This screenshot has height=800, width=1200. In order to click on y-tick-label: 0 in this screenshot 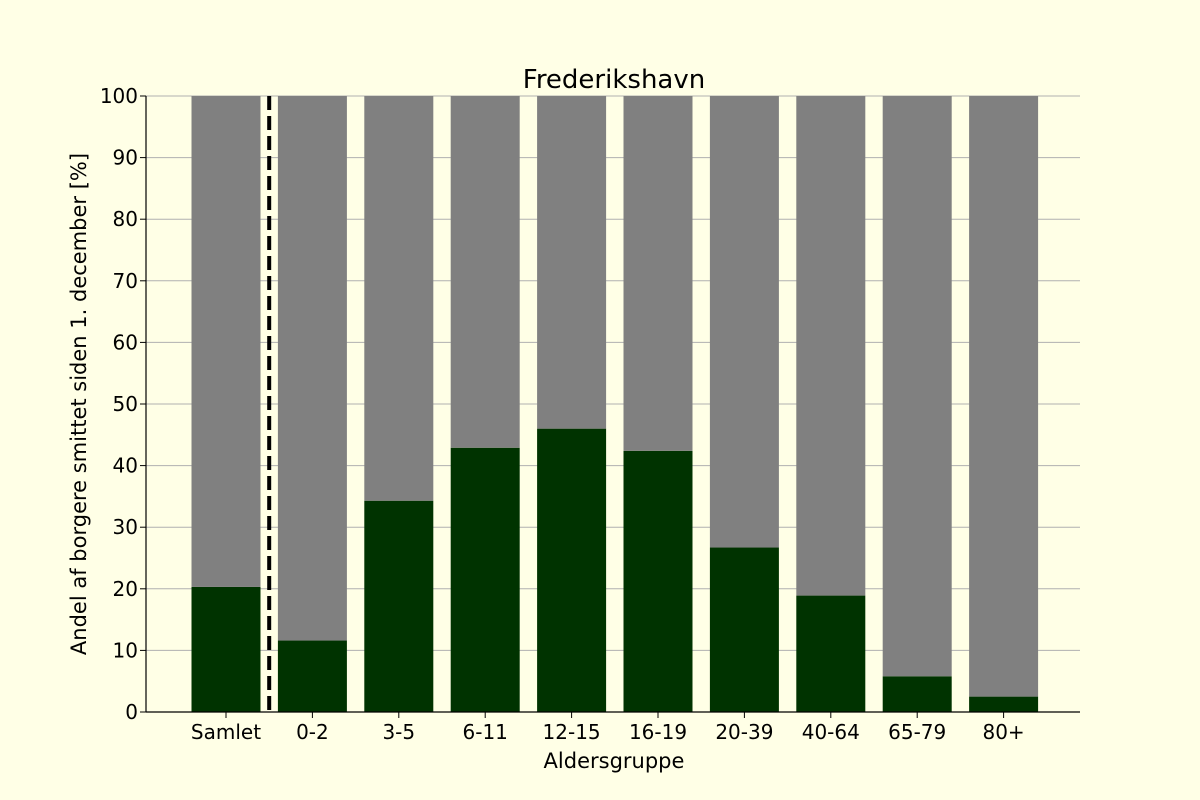, I will do `click(131, 712)`.